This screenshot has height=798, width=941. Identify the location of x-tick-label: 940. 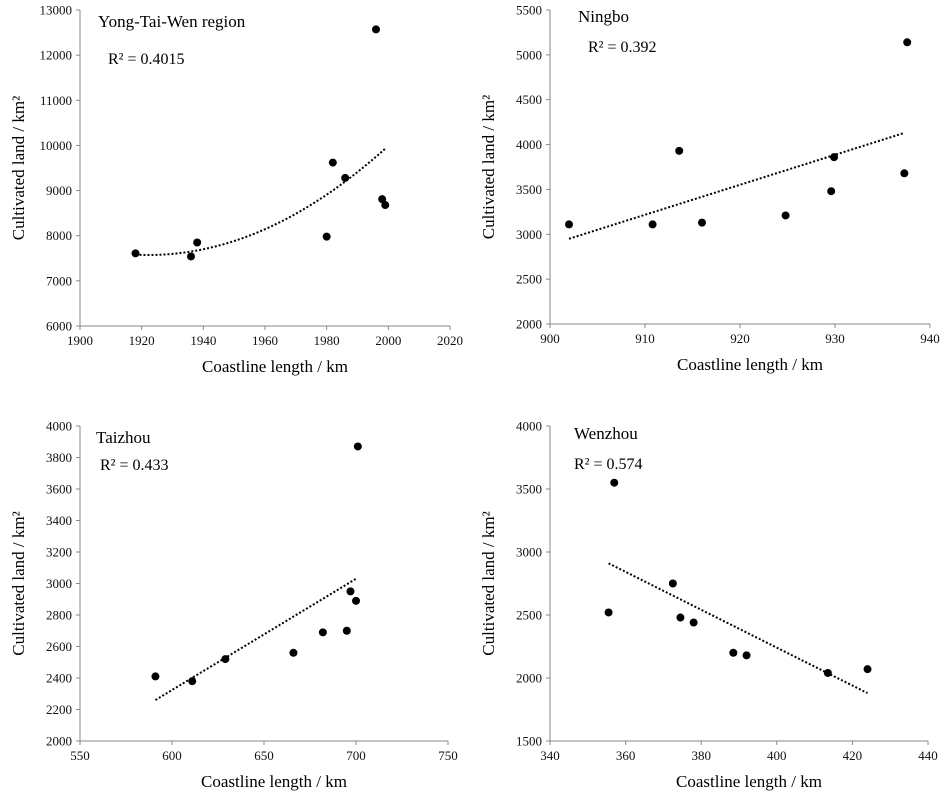
(930, 338).